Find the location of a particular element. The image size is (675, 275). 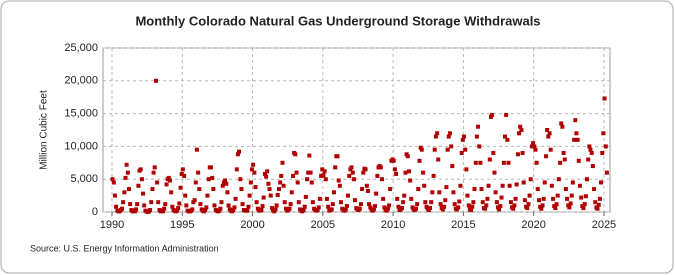

x-tick-label: 2025 is located at coordinates (604, 225).